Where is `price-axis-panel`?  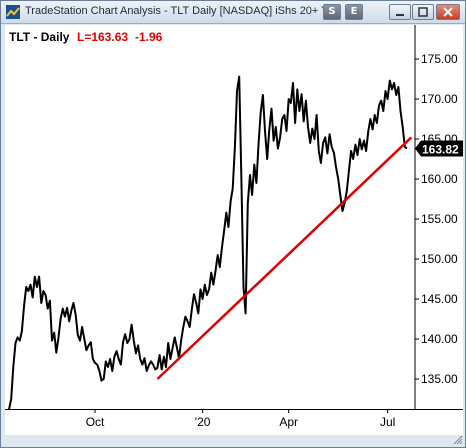
price-axis-panel is located at coordinates (439, 217).